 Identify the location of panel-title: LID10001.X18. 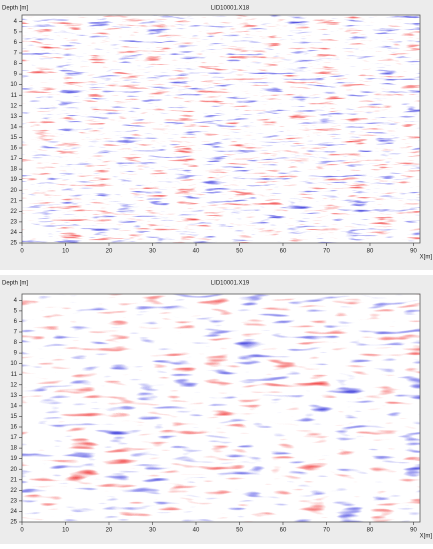
(230, 9).